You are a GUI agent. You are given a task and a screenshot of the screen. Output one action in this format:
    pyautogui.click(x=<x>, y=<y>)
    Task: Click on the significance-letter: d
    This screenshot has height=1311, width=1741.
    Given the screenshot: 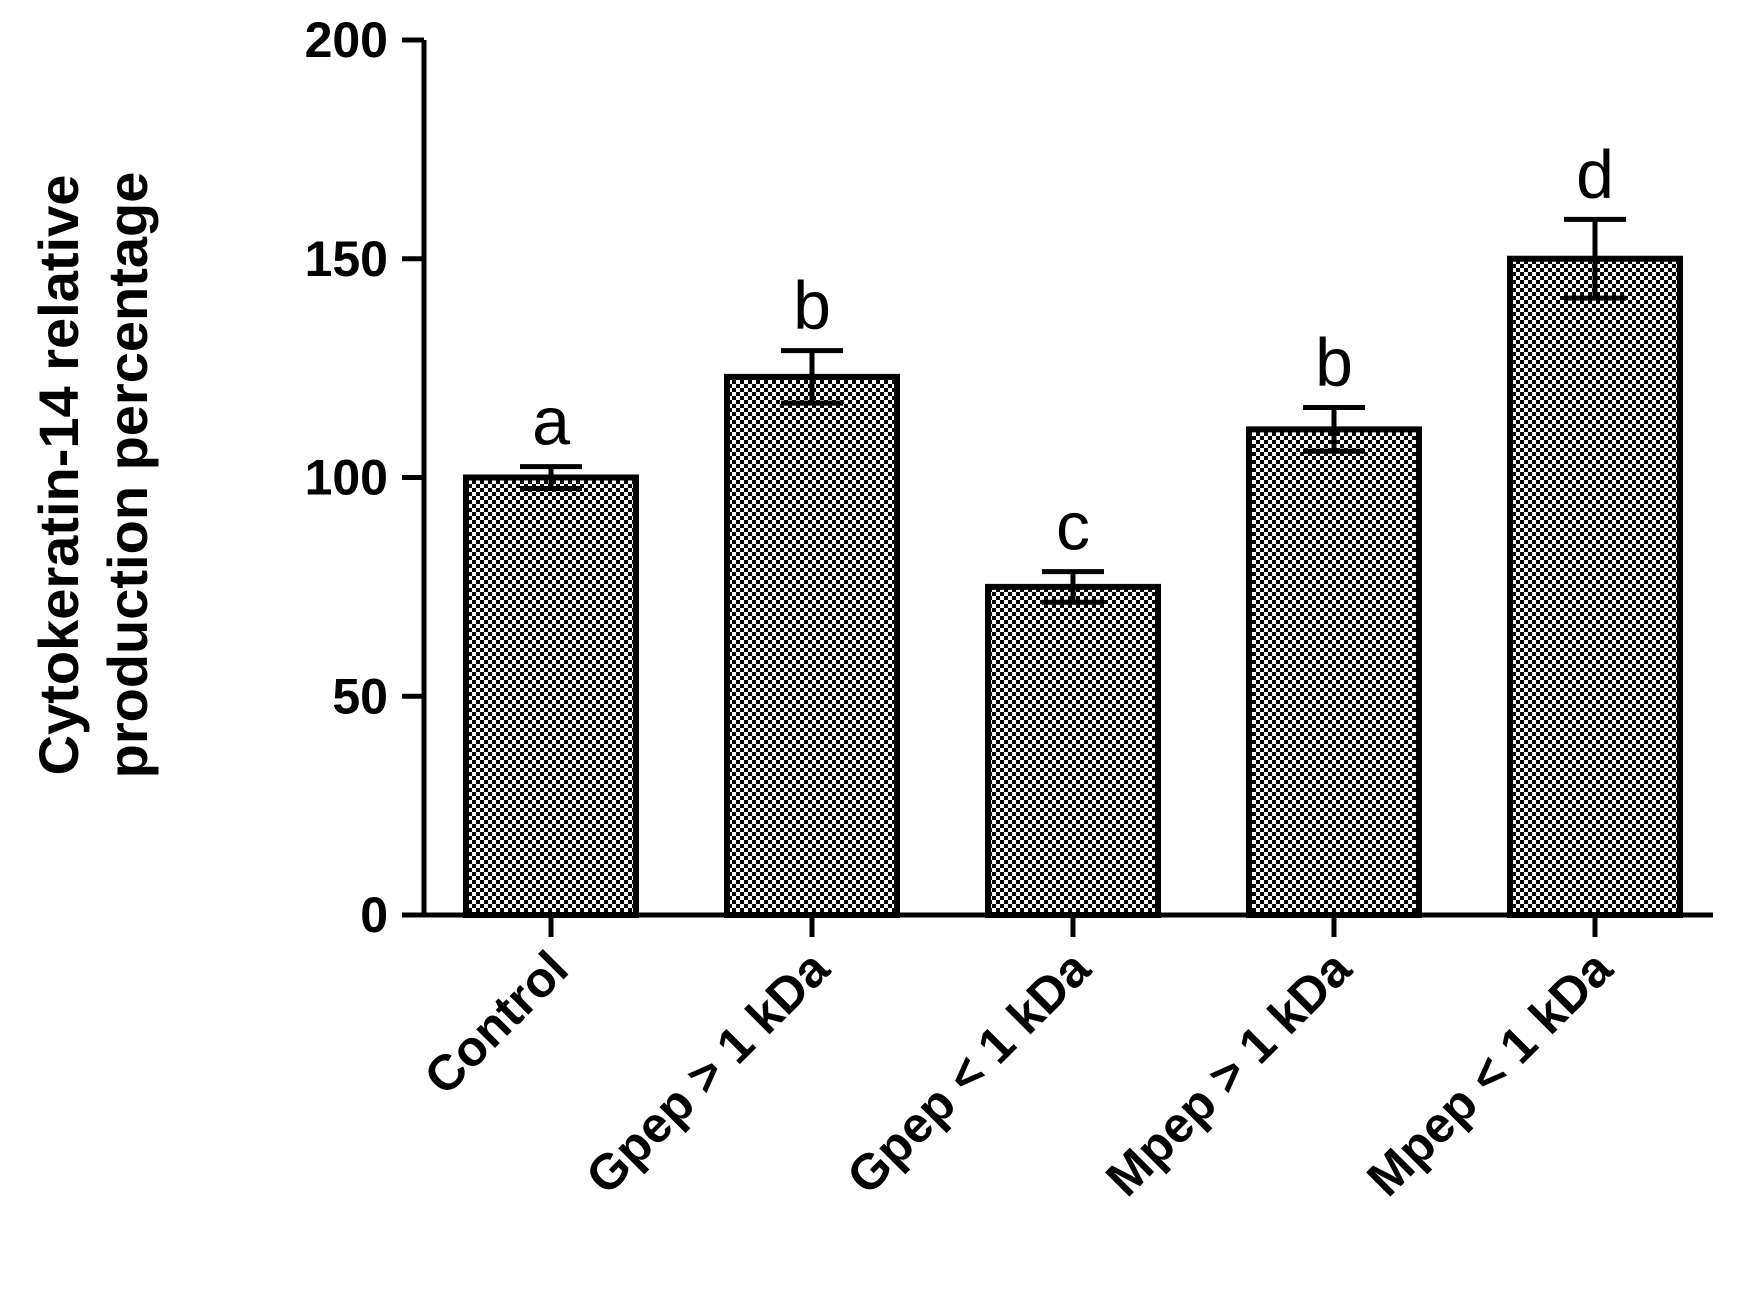 What is the action you would take?
    pyautogui.click(x=1595, y=174)
    